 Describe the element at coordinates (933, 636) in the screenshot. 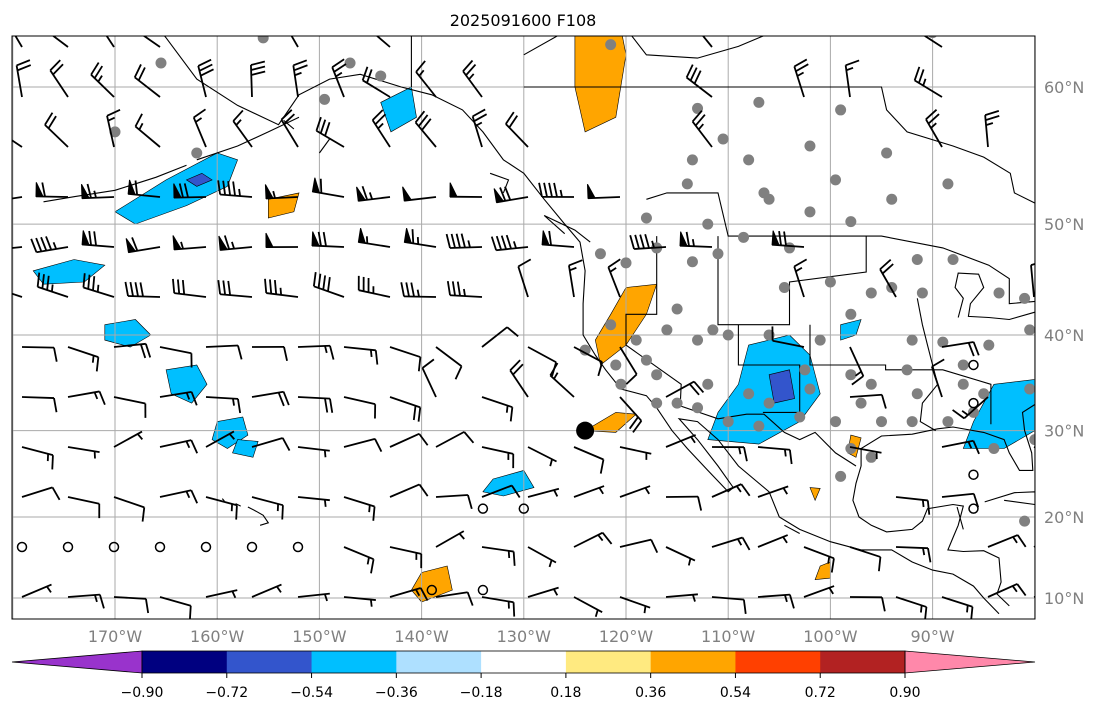

I see `lon-label: 90°W` at that location.